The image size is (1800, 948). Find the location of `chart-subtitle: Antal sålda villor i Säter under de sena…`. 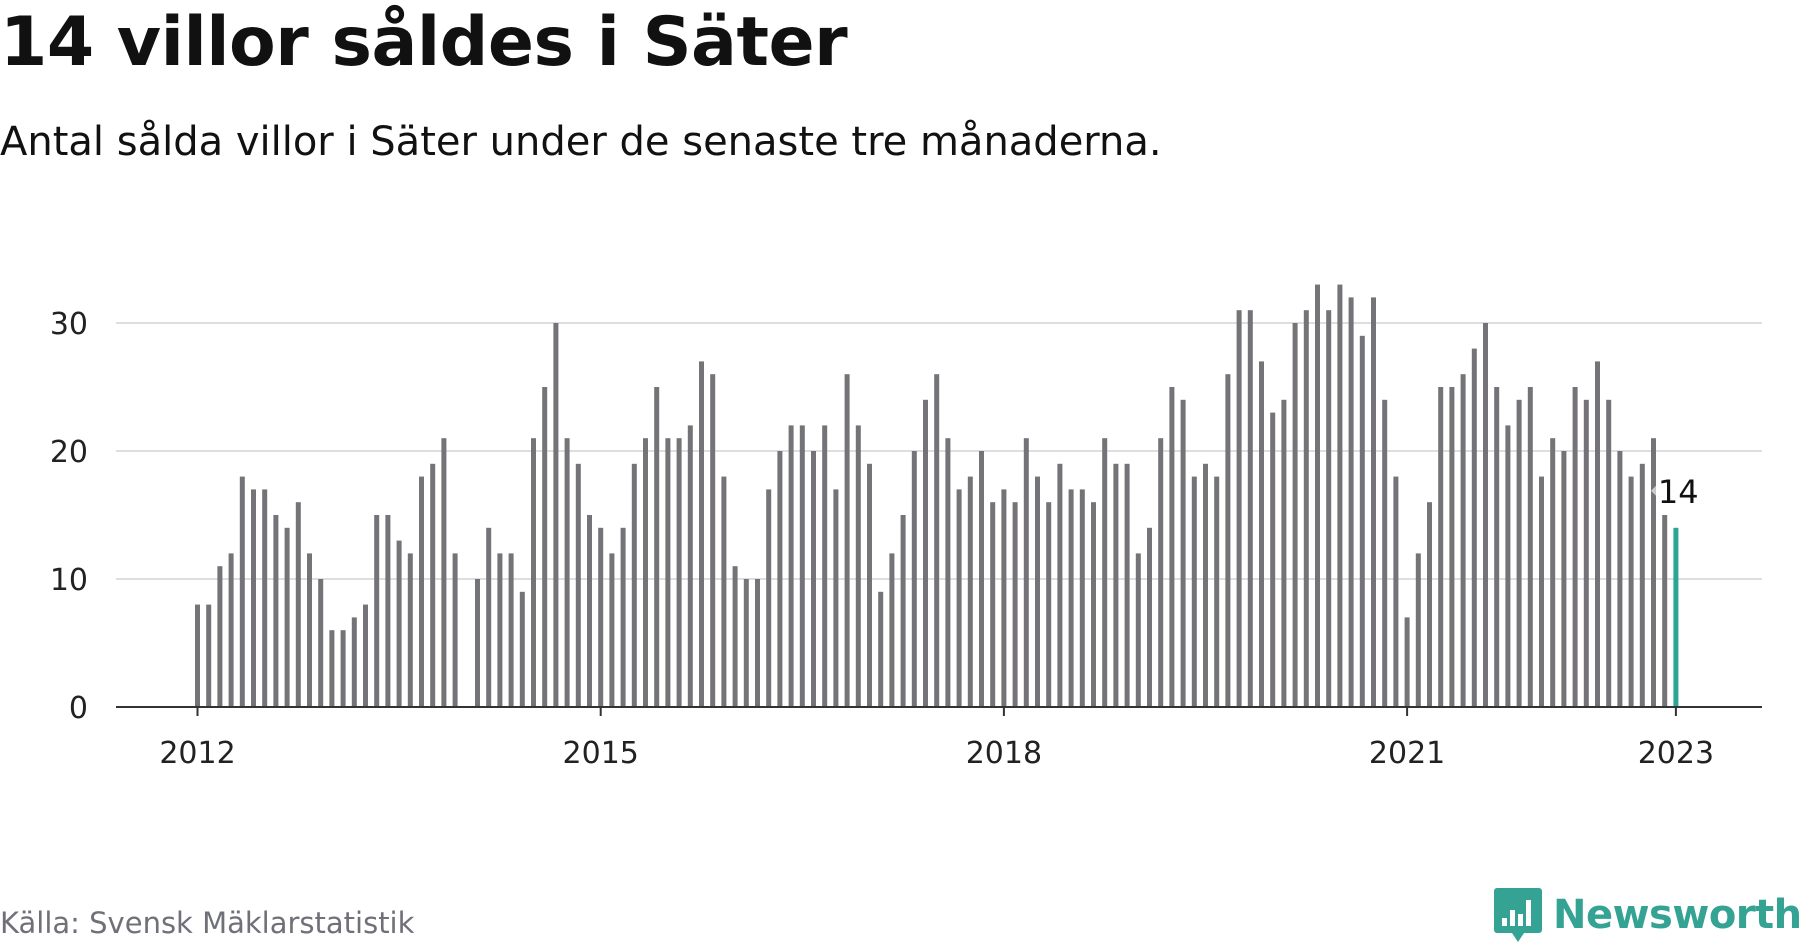

chart-subtitle: Antal sålda villor i Säter under de sena… is located at coordinates (581, 142).